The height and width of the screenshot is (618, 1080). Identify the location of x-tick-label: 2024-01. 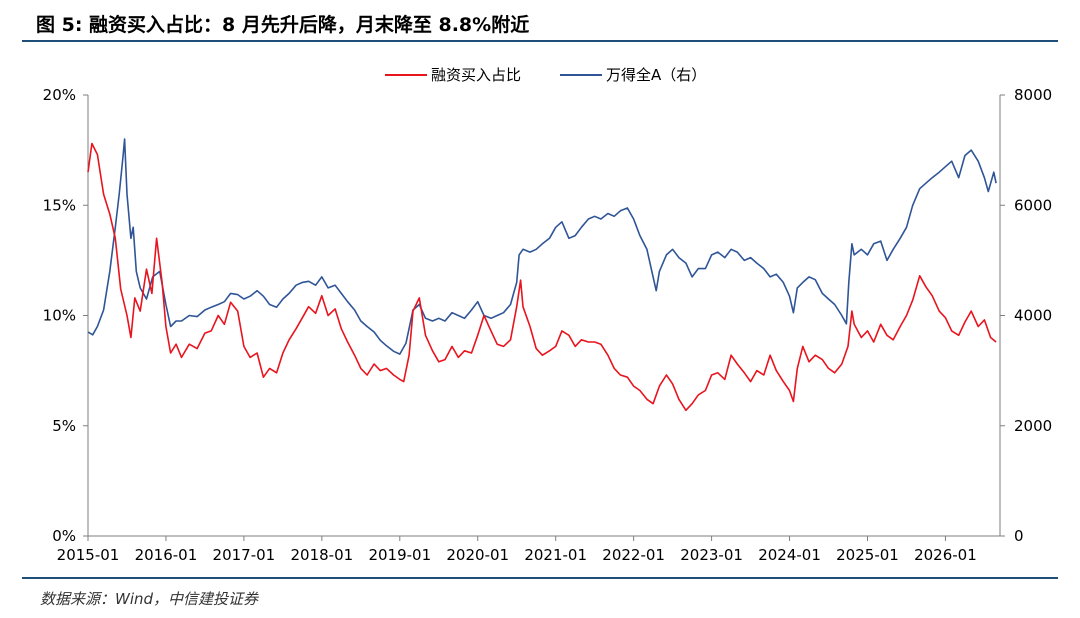
(789, 555).